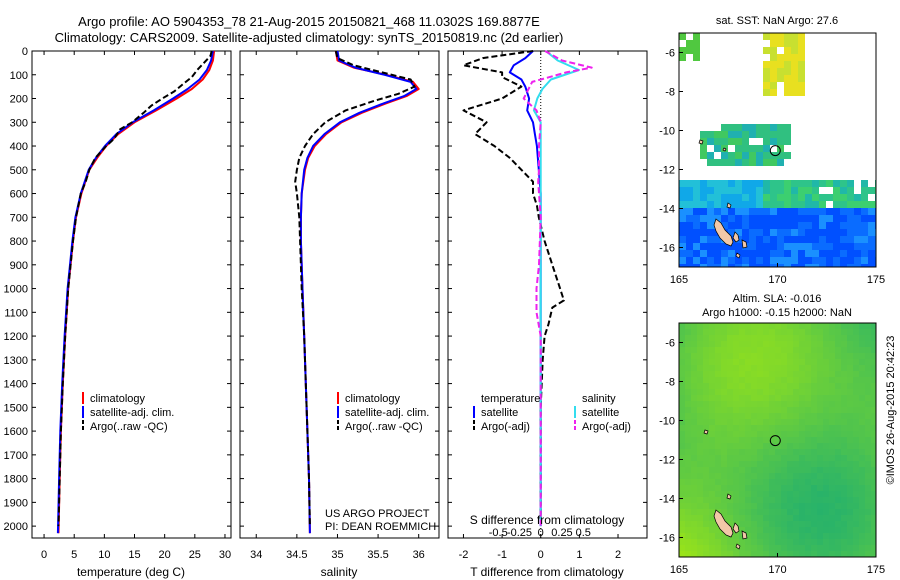 The image size is (900, 580). Describe the element at coordinates (165, 555) in the screenshot. I see `x-tick-label: 20` at that location.